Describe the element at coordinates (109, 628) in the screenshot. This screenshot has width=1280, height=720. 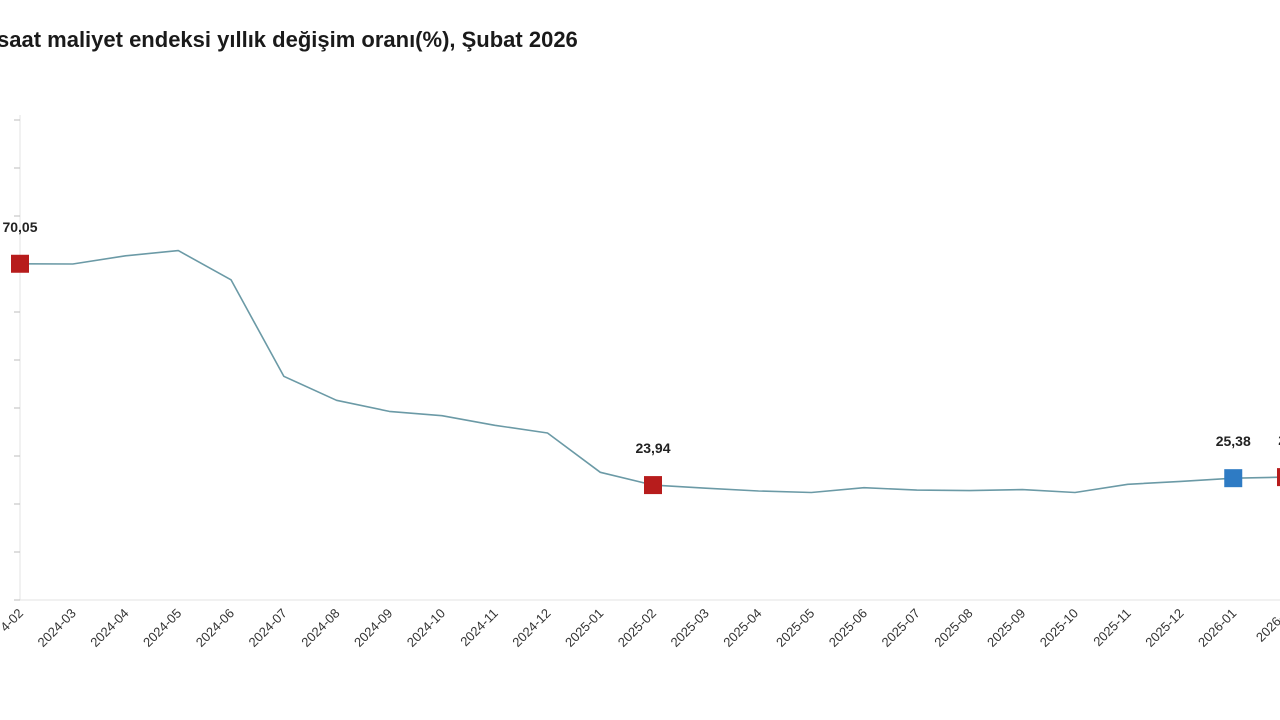
I see `x-tick-label: 2024-04` at that location.